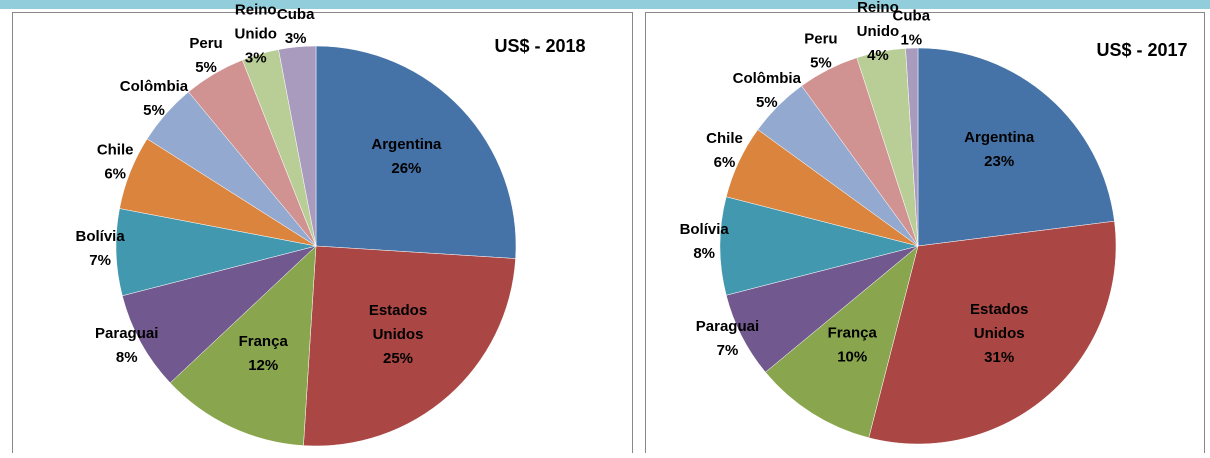 The image size is (1210, 458). Describe the element at coordinates (263, 365) in the screenshot. I see `label-value: 12%` at that location.